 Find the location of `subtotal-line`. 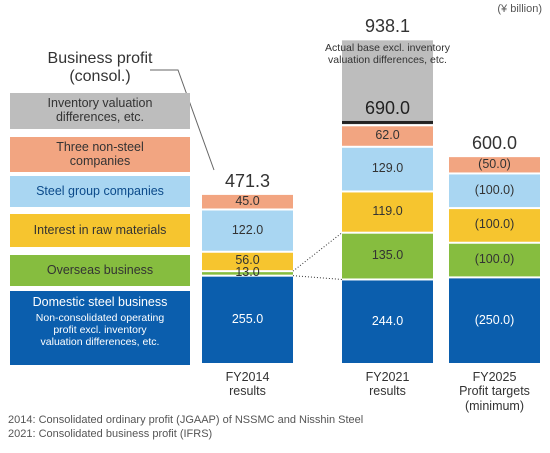

subtotal-line is located at coordinates (387, 122).